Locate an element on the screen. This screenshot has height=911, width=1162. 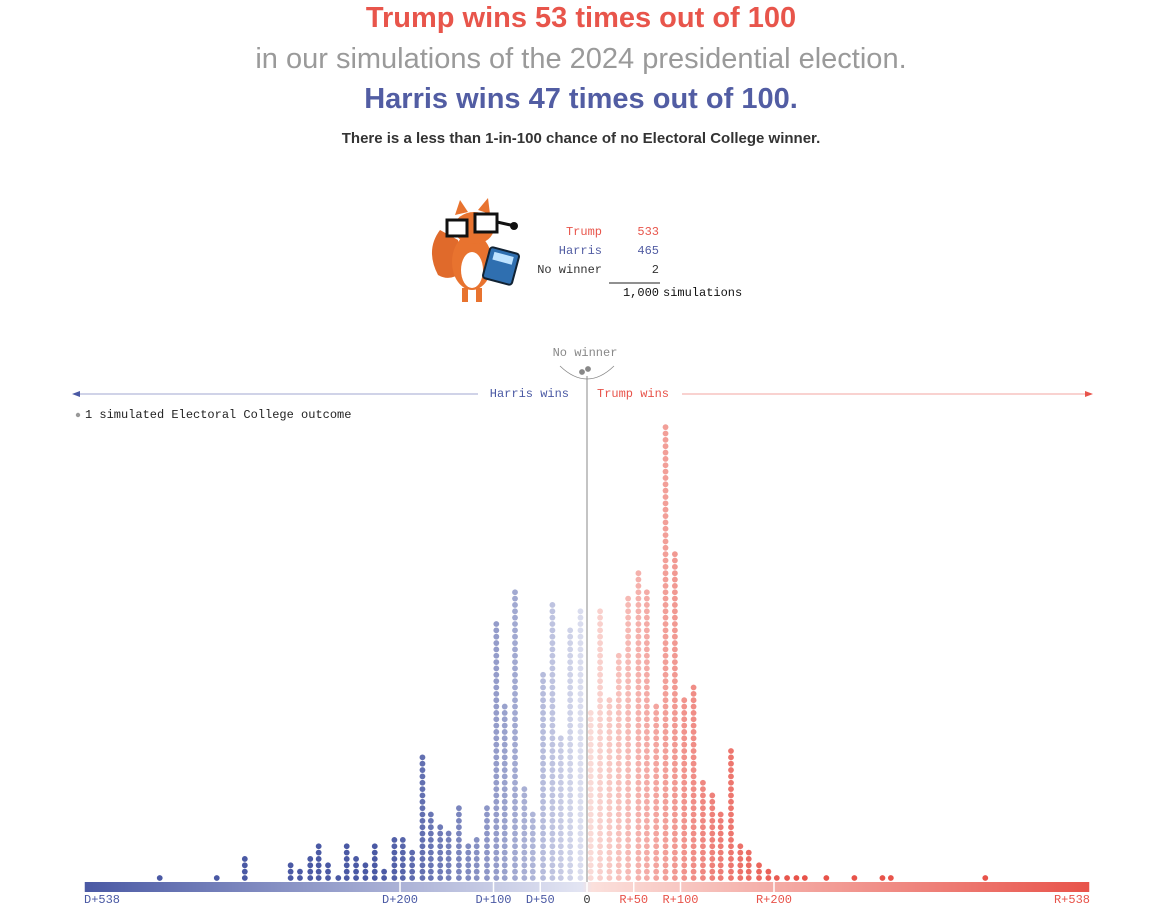
mascot is located at coordinates (475, 250).